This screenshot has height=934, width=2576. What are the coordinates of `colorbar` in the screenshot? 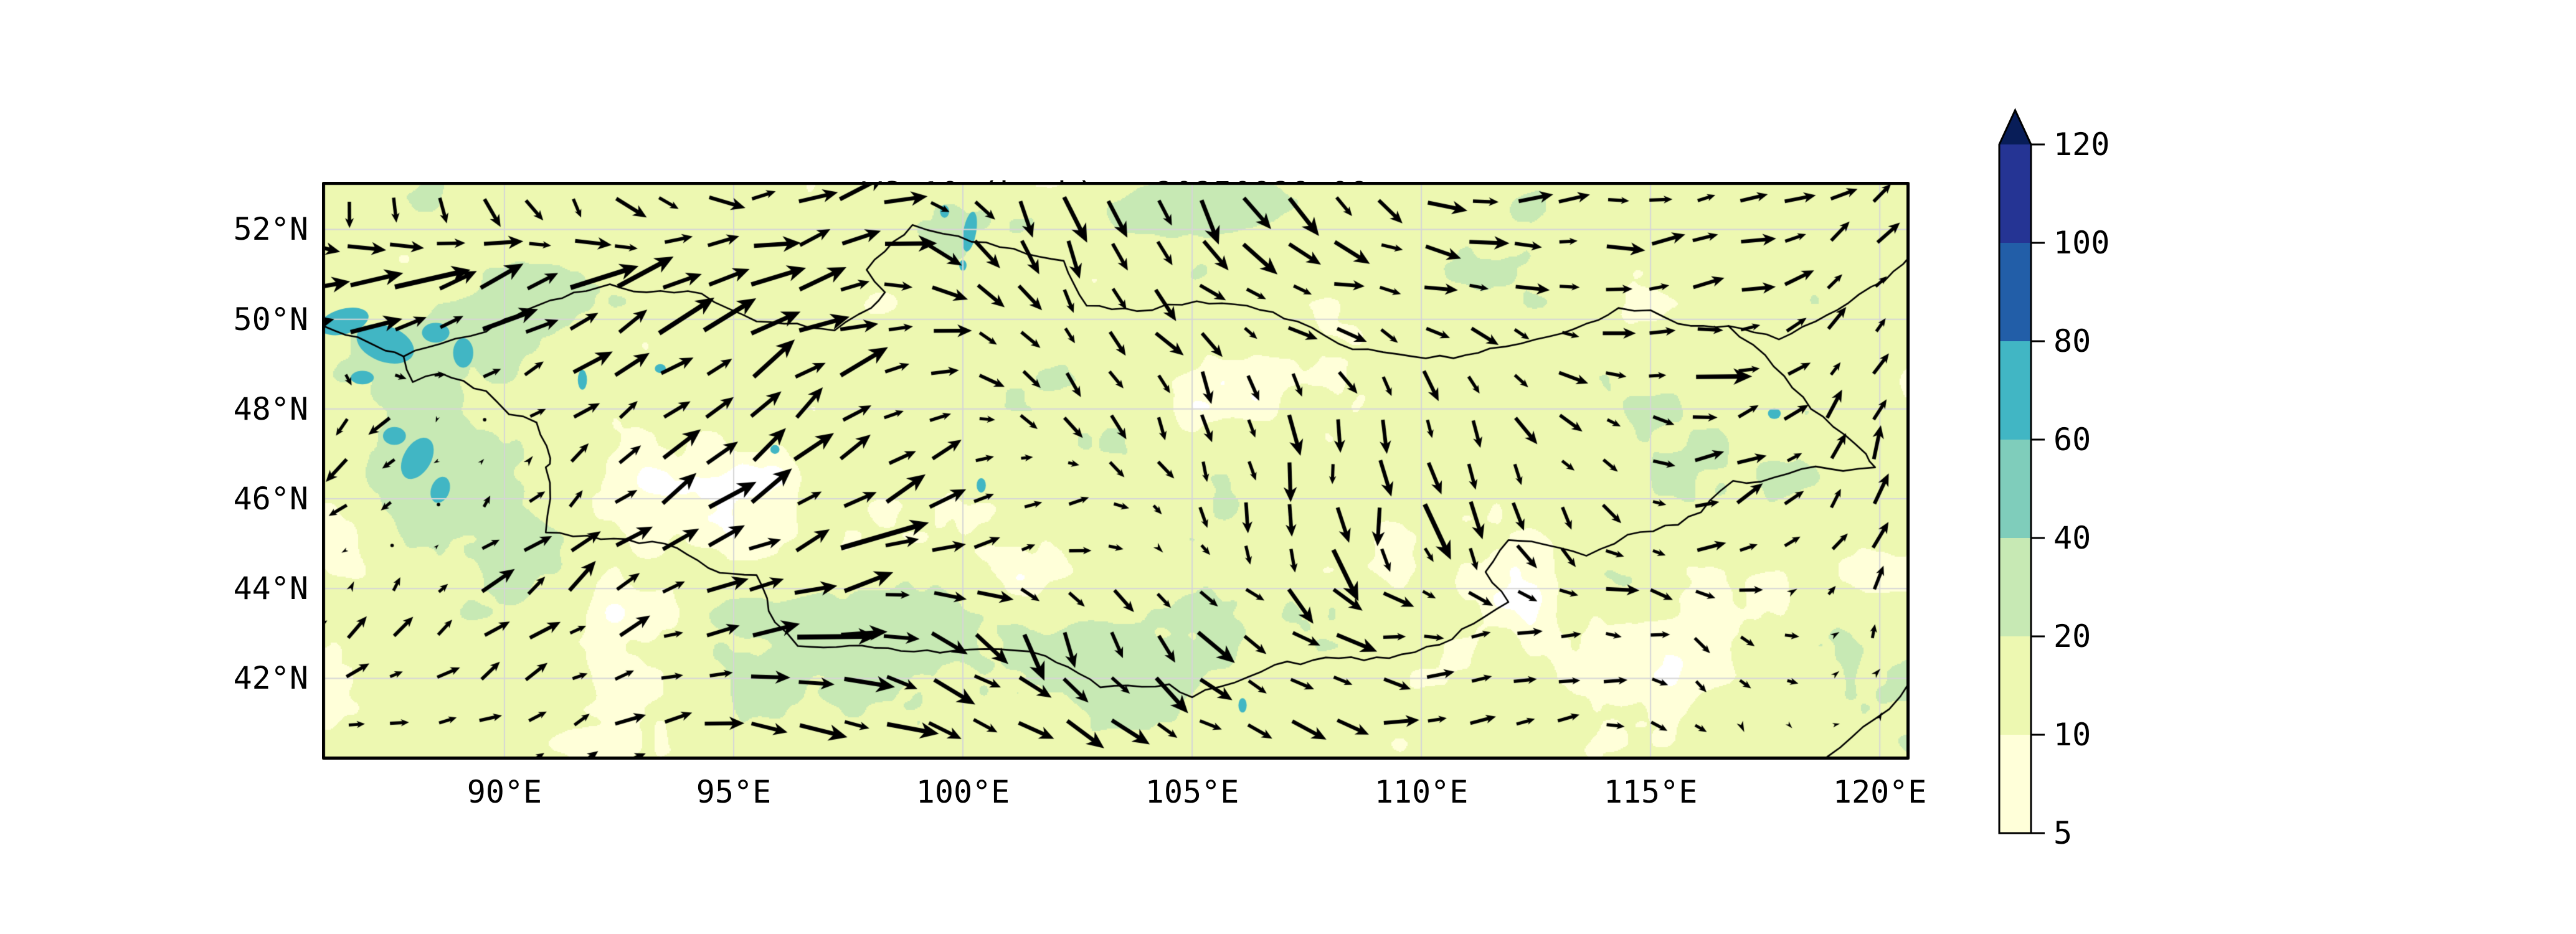 It's located at (2022, 471).